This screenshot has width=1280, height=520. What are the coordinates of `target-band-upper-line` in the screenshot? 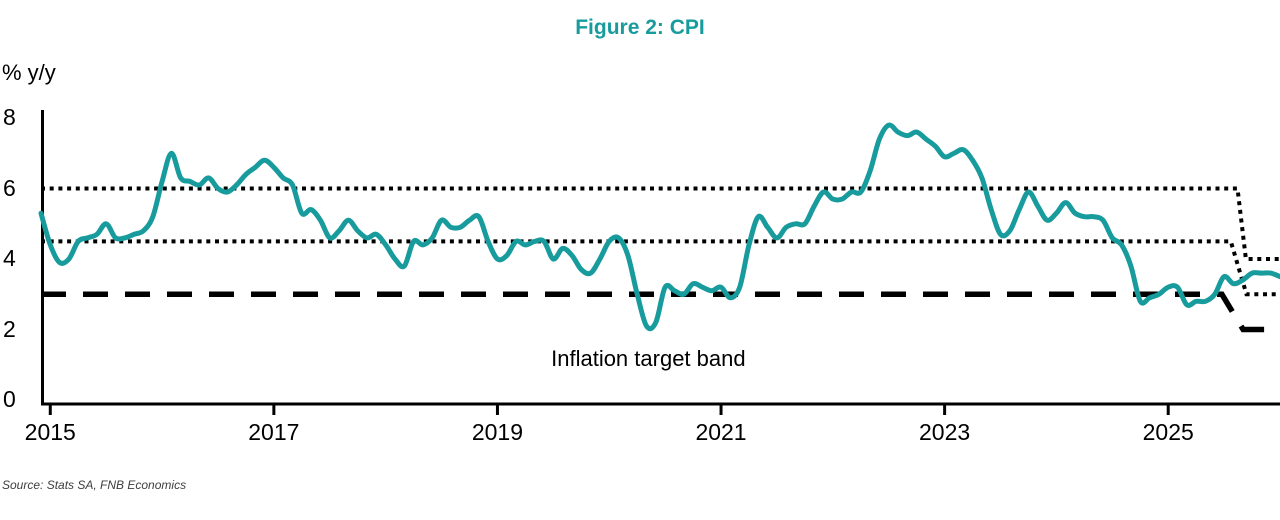 It's located at (660, 223).